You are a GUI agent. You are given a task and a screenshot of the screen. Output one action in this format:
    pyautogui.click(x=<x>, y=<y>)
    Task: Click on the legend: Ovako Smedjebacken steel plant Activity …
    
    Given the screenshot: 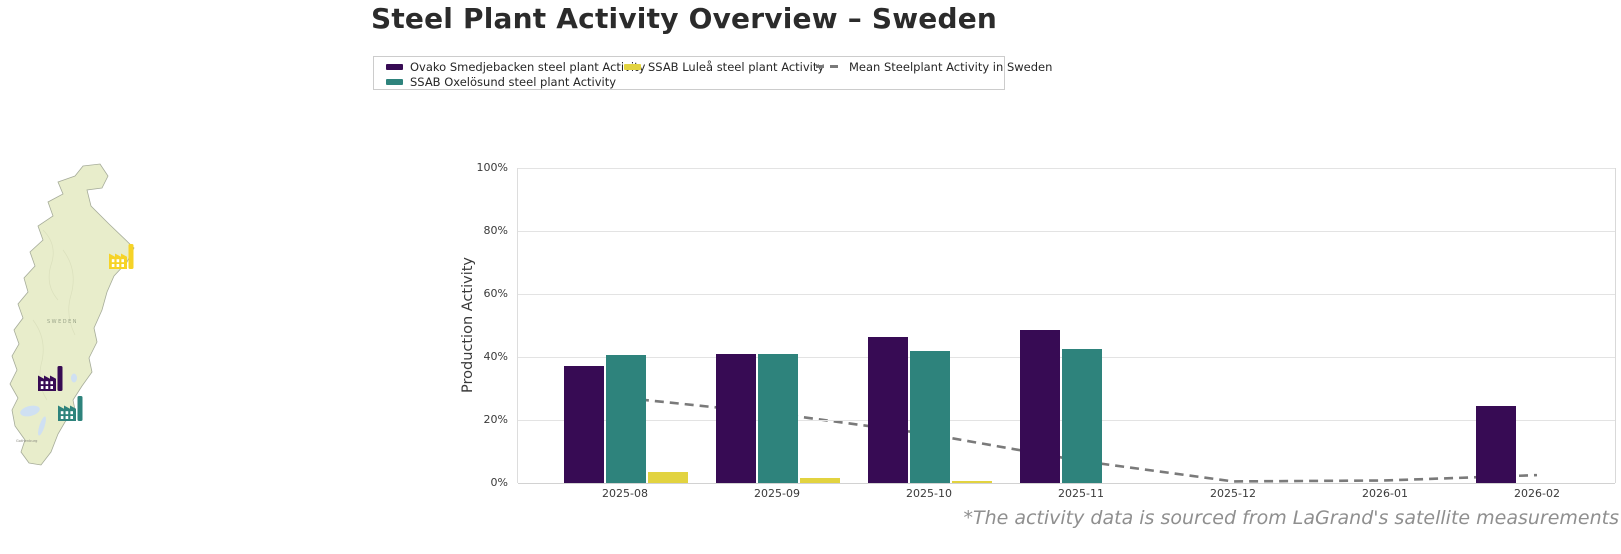 What is the action you would take?
    pyautogui.click(x=712, y=73)
    